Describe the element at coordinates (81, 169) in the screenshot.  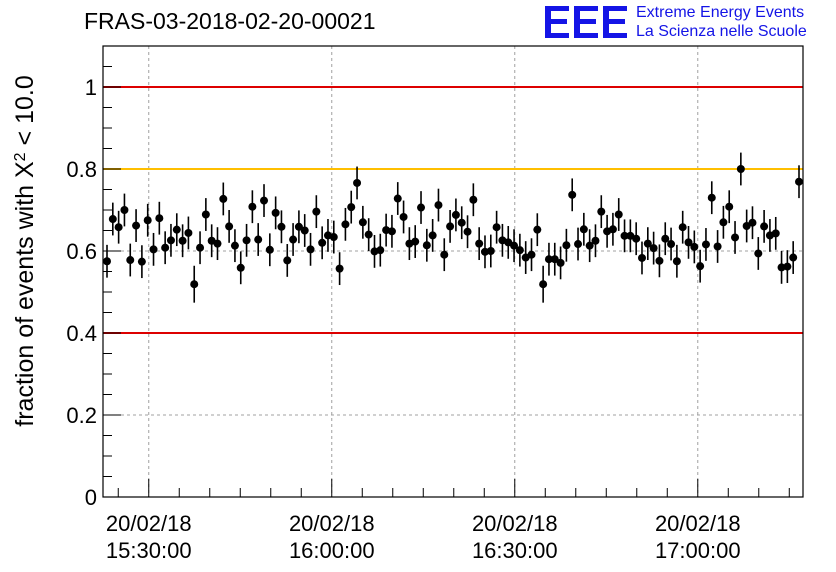
I see `y-tick-label: 0.8` at that location.